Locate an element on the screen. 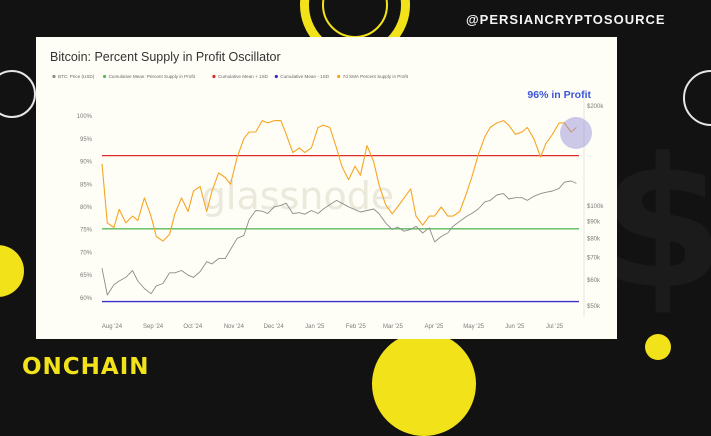  legend-item: BTC: Price (USD) is located at coordinates (73, 76).